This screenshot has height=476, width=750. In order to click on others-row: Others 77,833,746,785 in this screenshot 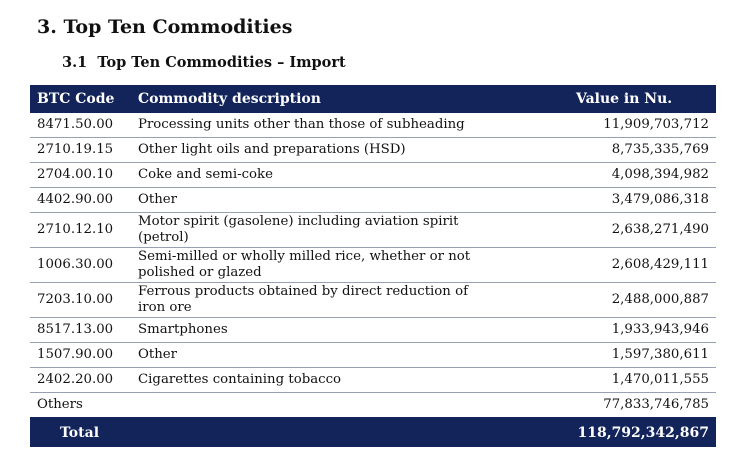, I will do `click(373, 405)`.